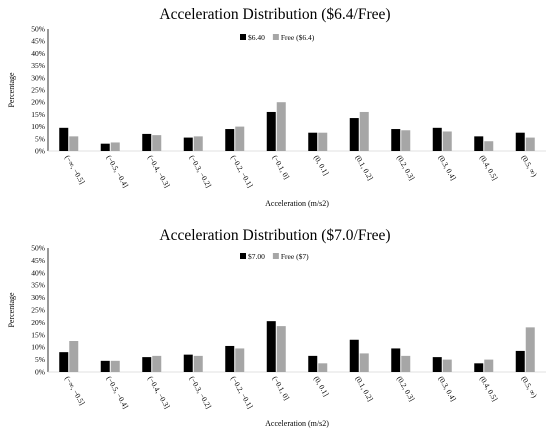 This screenshot has height=432, width=550. What do you see at coordinates (298, 37) in the screenshot?
I see `legend-label: Free ($6.4)` at bounding box center [298, 37].